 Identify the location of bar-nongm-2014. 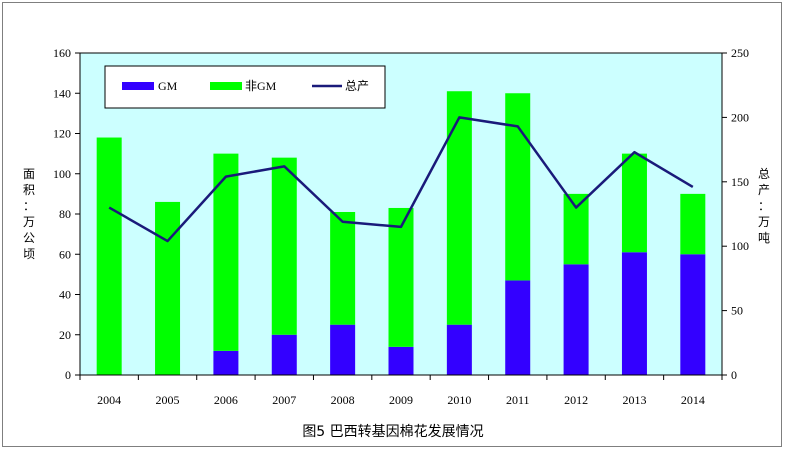
(693, 224).